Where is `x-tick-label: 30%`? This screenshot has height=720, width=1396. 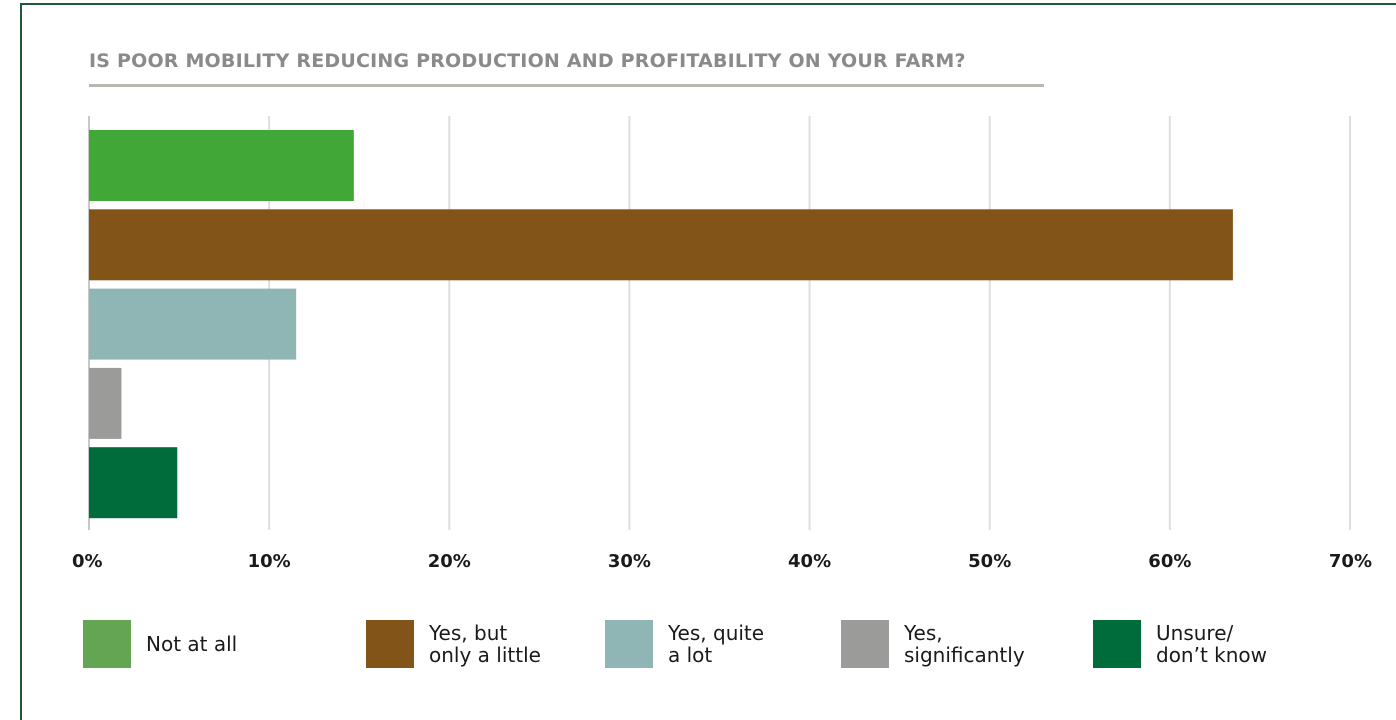
x-tick-label: 30% is located at coordinates (629, 561).